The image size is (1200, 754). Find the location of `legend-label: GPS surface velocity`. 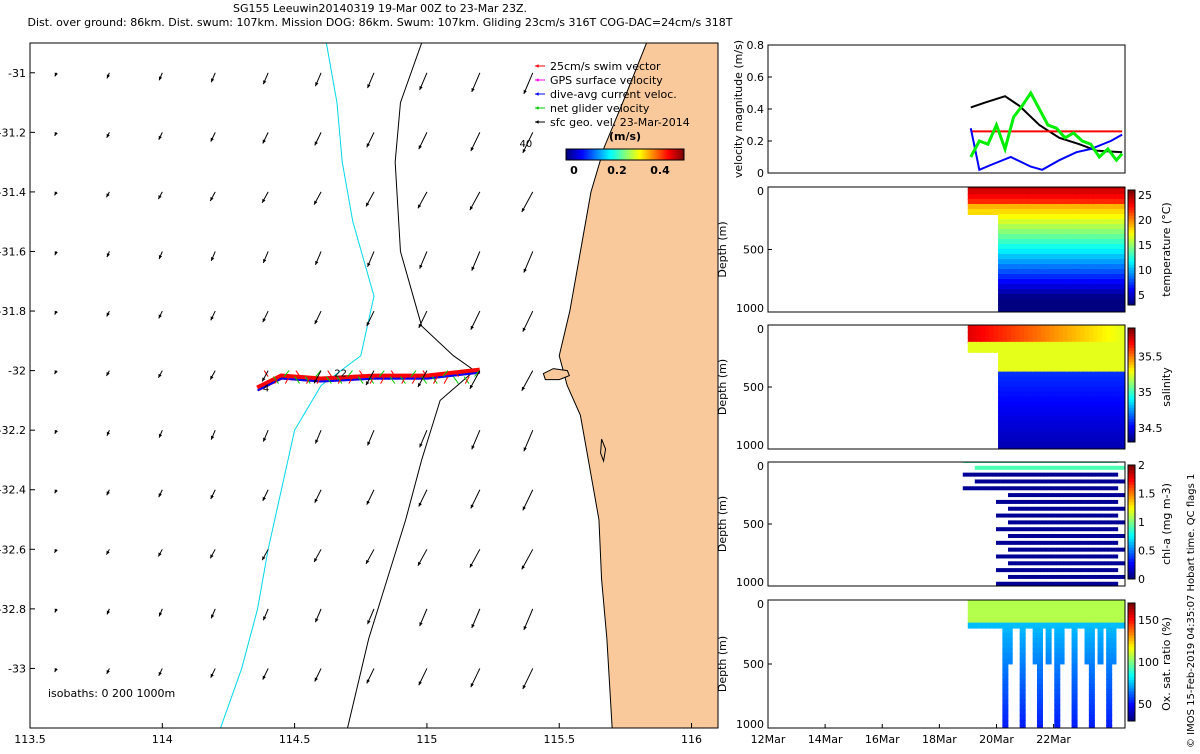

legend-label: GPS surface velocity is located at coordinates (606, 80).